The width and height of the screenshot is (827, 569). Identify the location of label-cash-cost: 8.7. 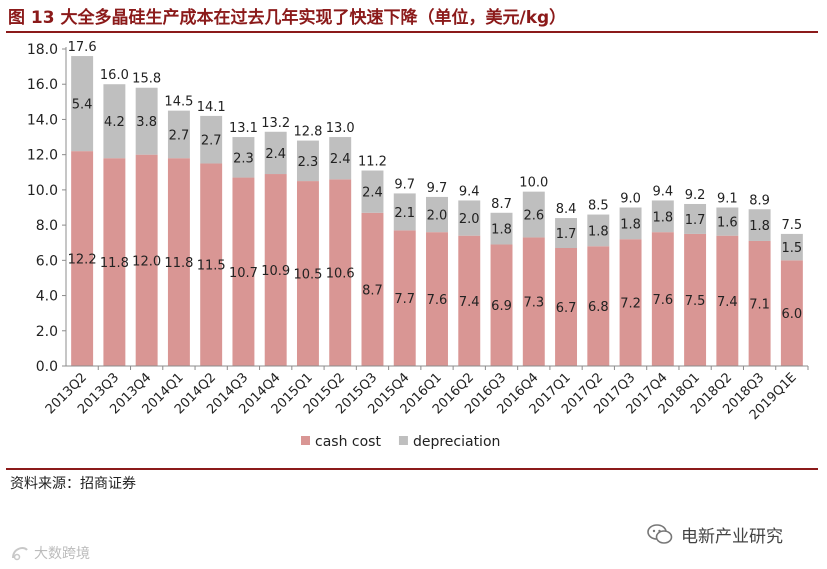
(372, 290).